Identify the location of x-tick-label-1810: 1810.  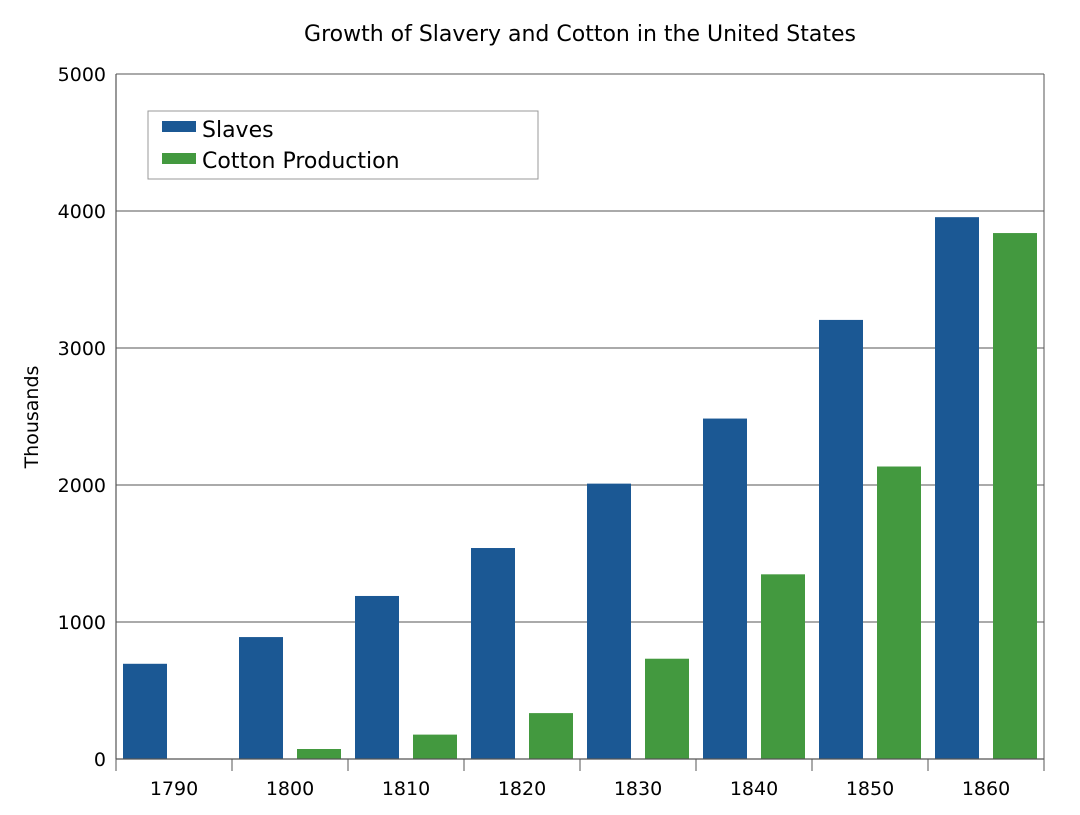
(406, 789).